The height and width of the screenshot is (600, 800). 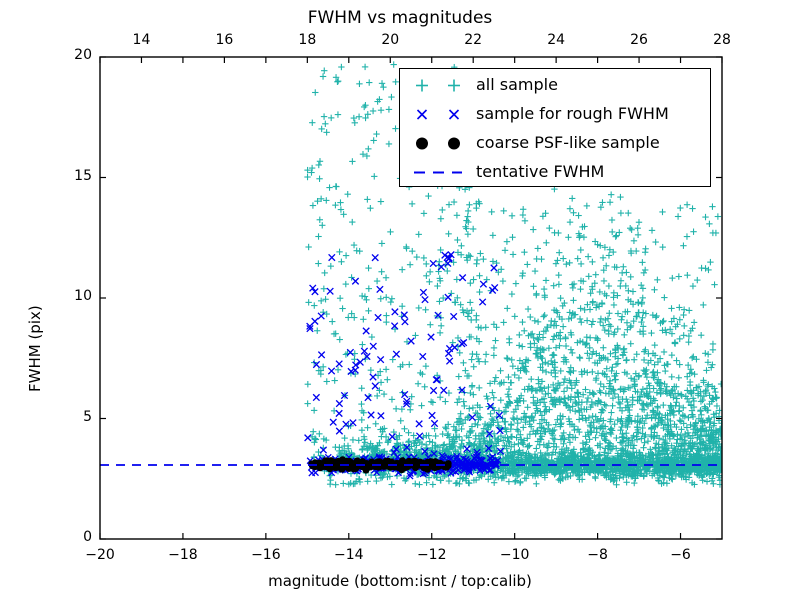 What do you see at coordinates (438, 85) in the screenshot?
I see `plus-icon` at bounding box center [438, 85].